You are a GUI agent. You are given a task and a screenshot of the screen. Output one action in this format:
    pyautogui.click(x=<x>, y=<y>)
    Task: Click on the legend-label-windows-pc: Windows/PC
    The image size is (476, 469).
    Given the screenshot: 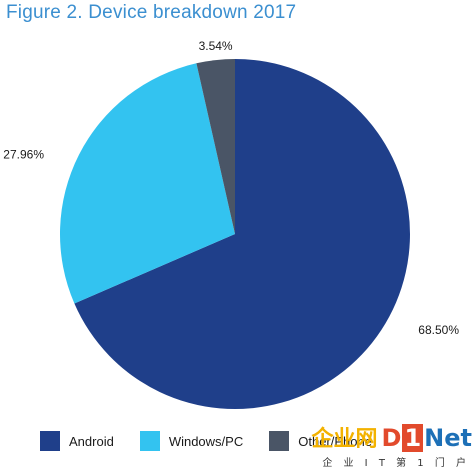 What is the action you would take?
    pyautogui.click(x=206, y=441)
    